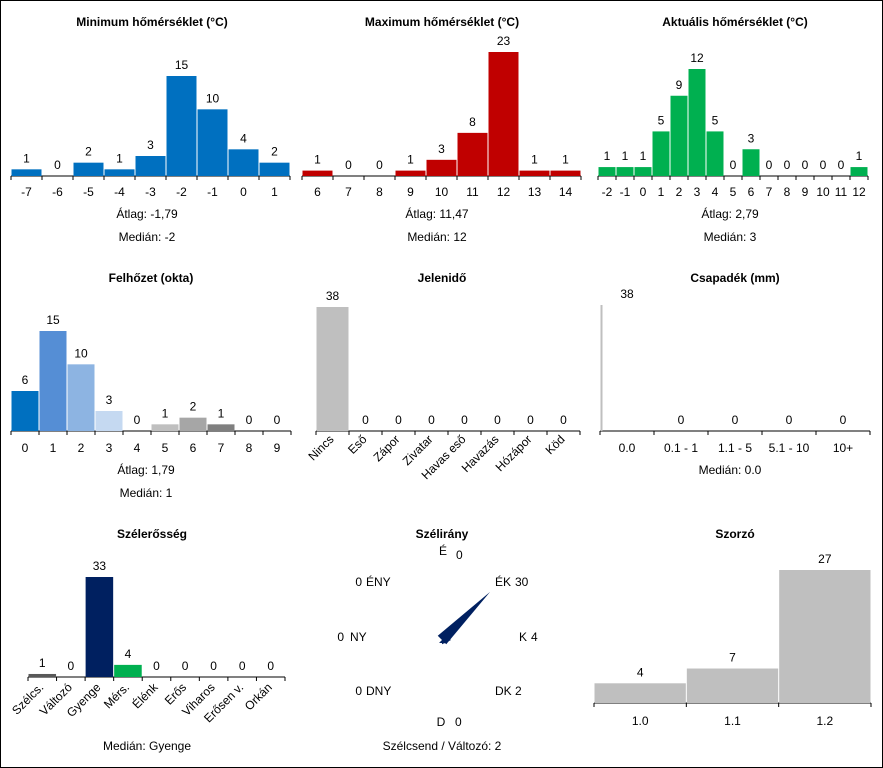 Image resolution: width=883 pixels, height=768 pixels. Describe the element at coordinates (57, 192) in the screenshot. I see `min-temp-tick-label: -6` at that location.